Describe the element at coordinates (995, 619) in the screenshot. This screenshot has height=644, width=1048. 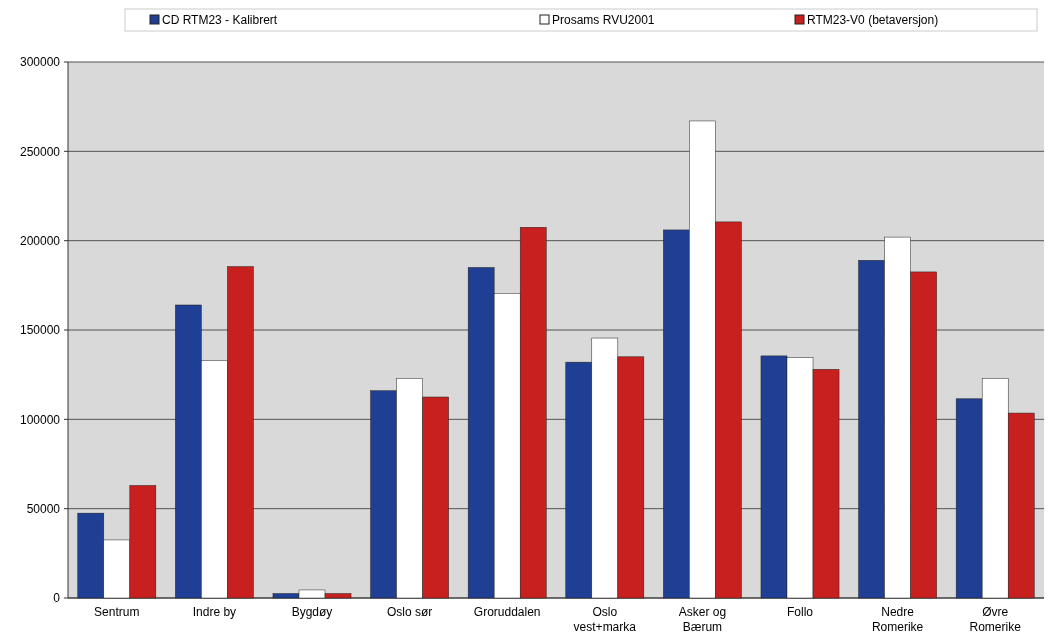
I see `x-tick-label: Øvre Romerike` at that location.